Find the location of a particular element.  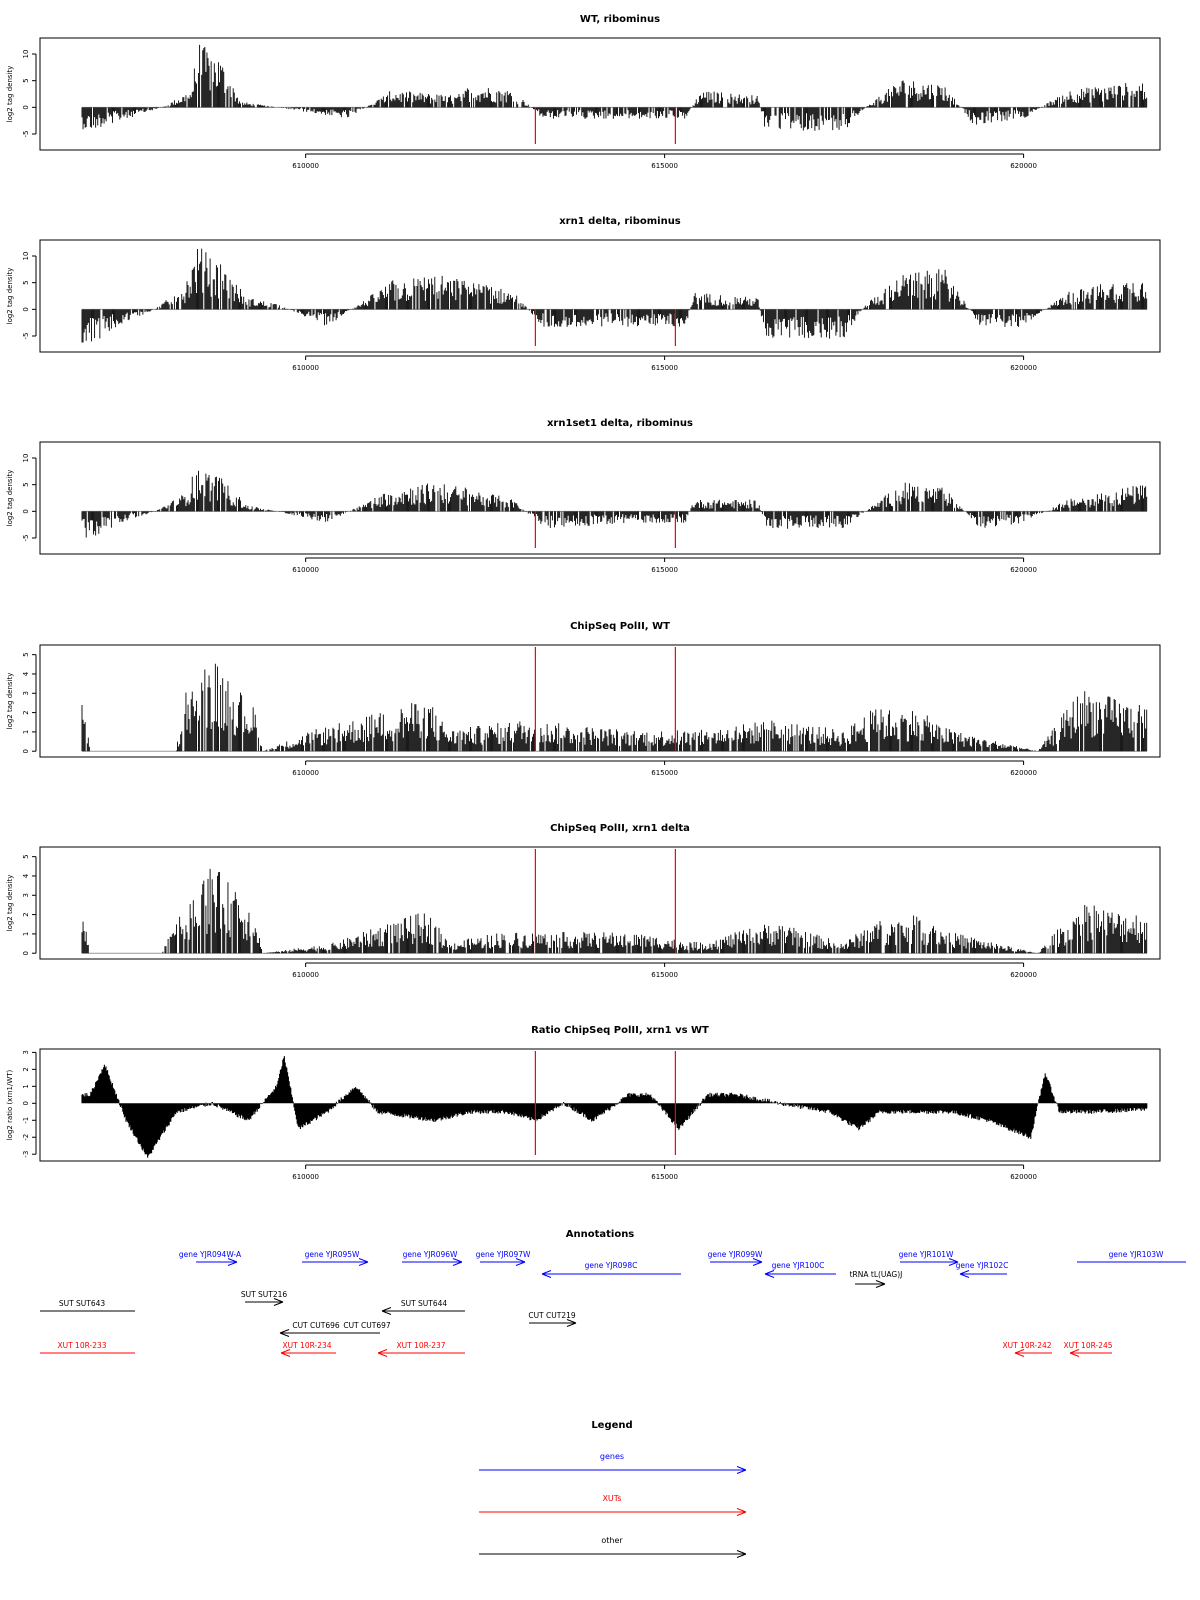

feature-label: XUT 10R-233 is located at coordinates (81, 1345).